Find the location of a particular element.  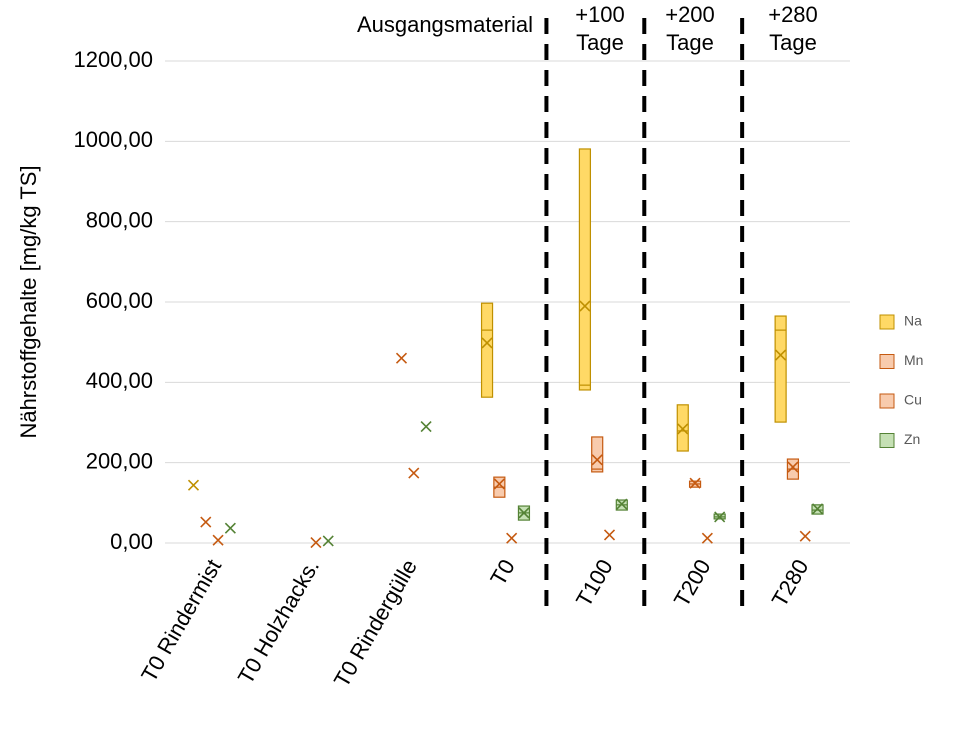

x-tick-label: T0 is located at coordinates (502, 572).